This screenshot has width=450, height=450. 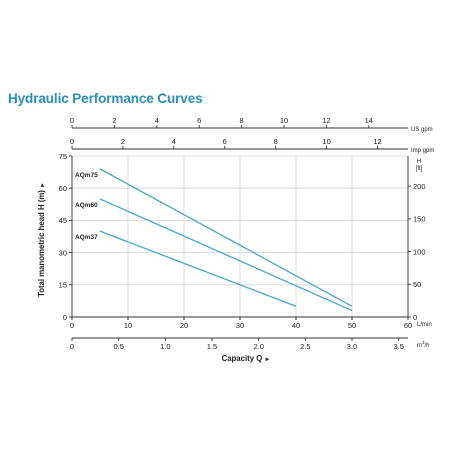 I want to click on x-axis-unit-us: US gpm, so click(x=422, y=130).